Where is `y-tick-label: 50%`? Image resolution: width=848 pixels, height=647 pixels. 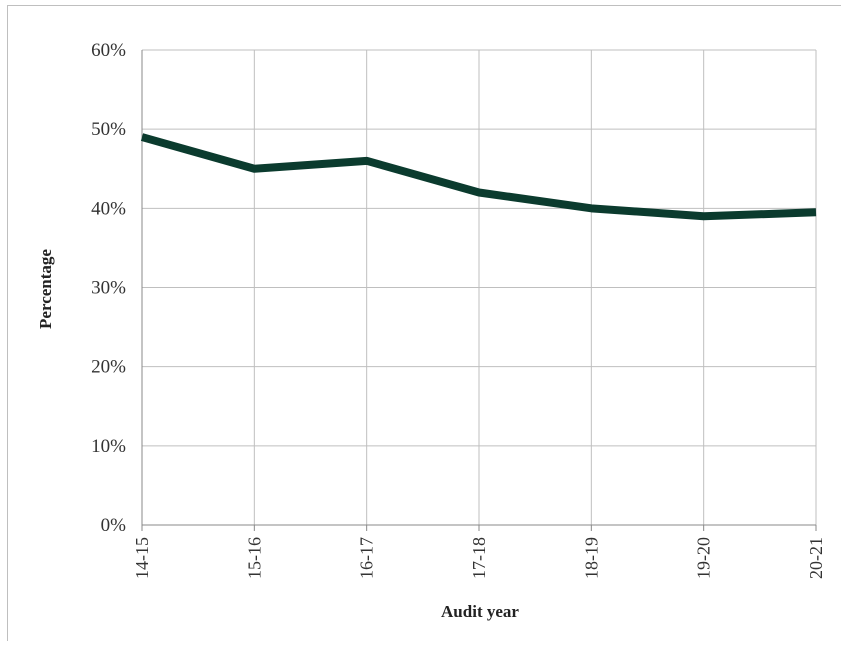
y-tick-label: 50% is located at coordinates (108, 129).